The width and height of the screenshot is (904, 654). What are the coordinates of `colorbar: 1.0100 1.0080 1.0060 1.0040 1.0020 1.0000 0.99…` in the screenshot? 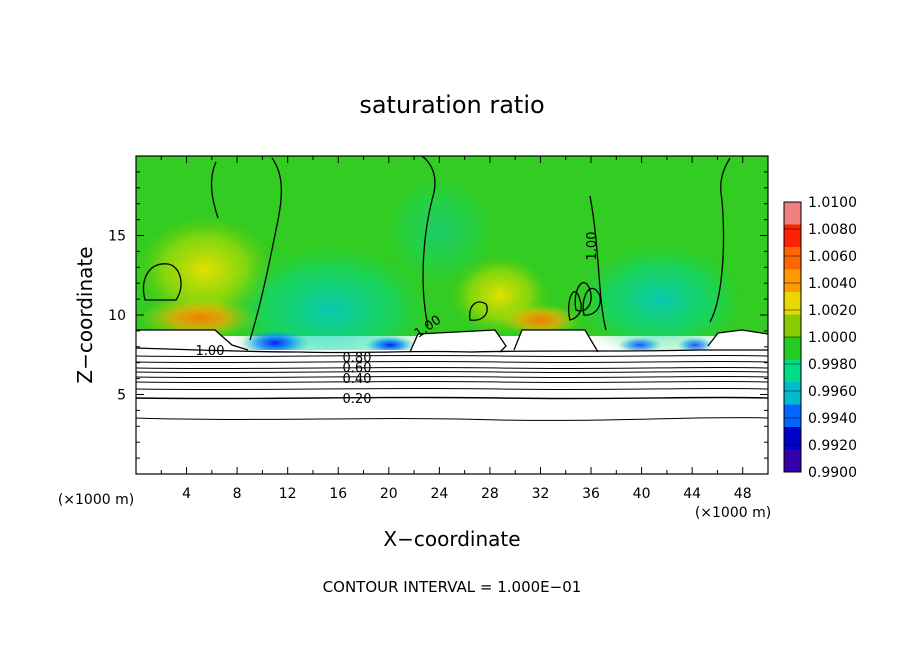 It's located at (820, 338).